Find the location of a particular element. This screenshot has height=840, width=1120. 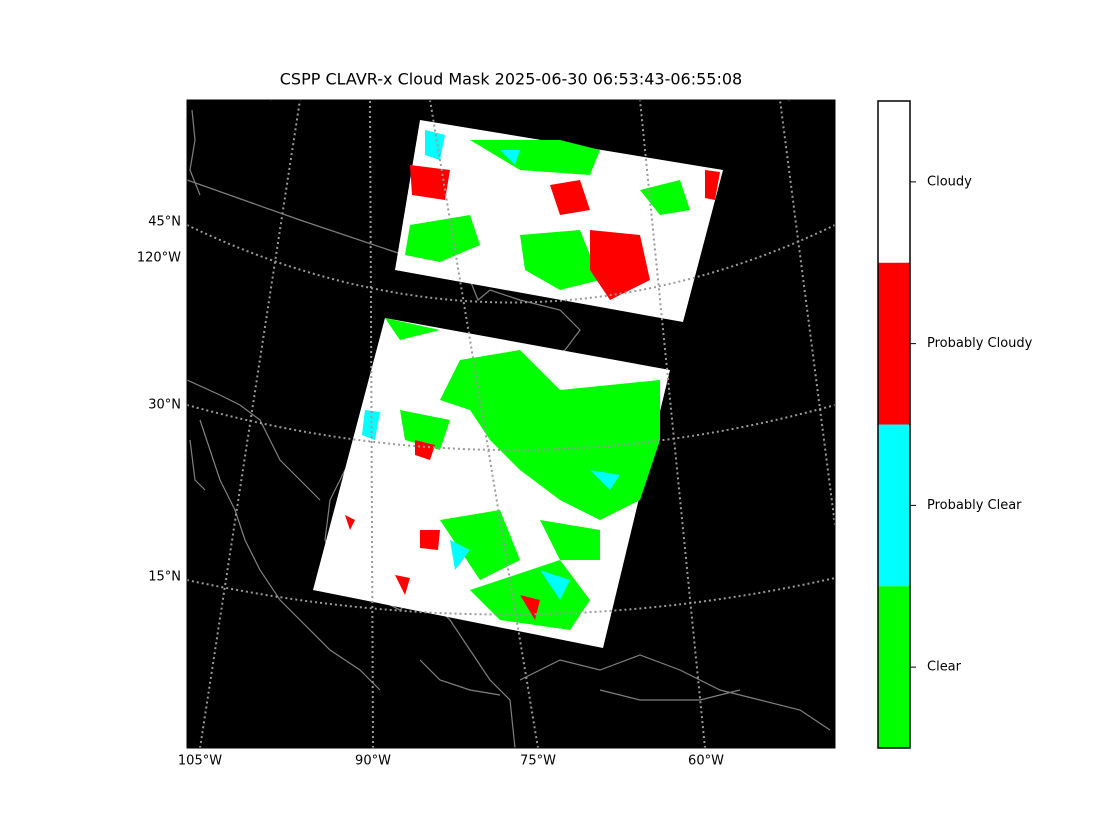

lon-label: 105°W is located at coordinates (200, 761).